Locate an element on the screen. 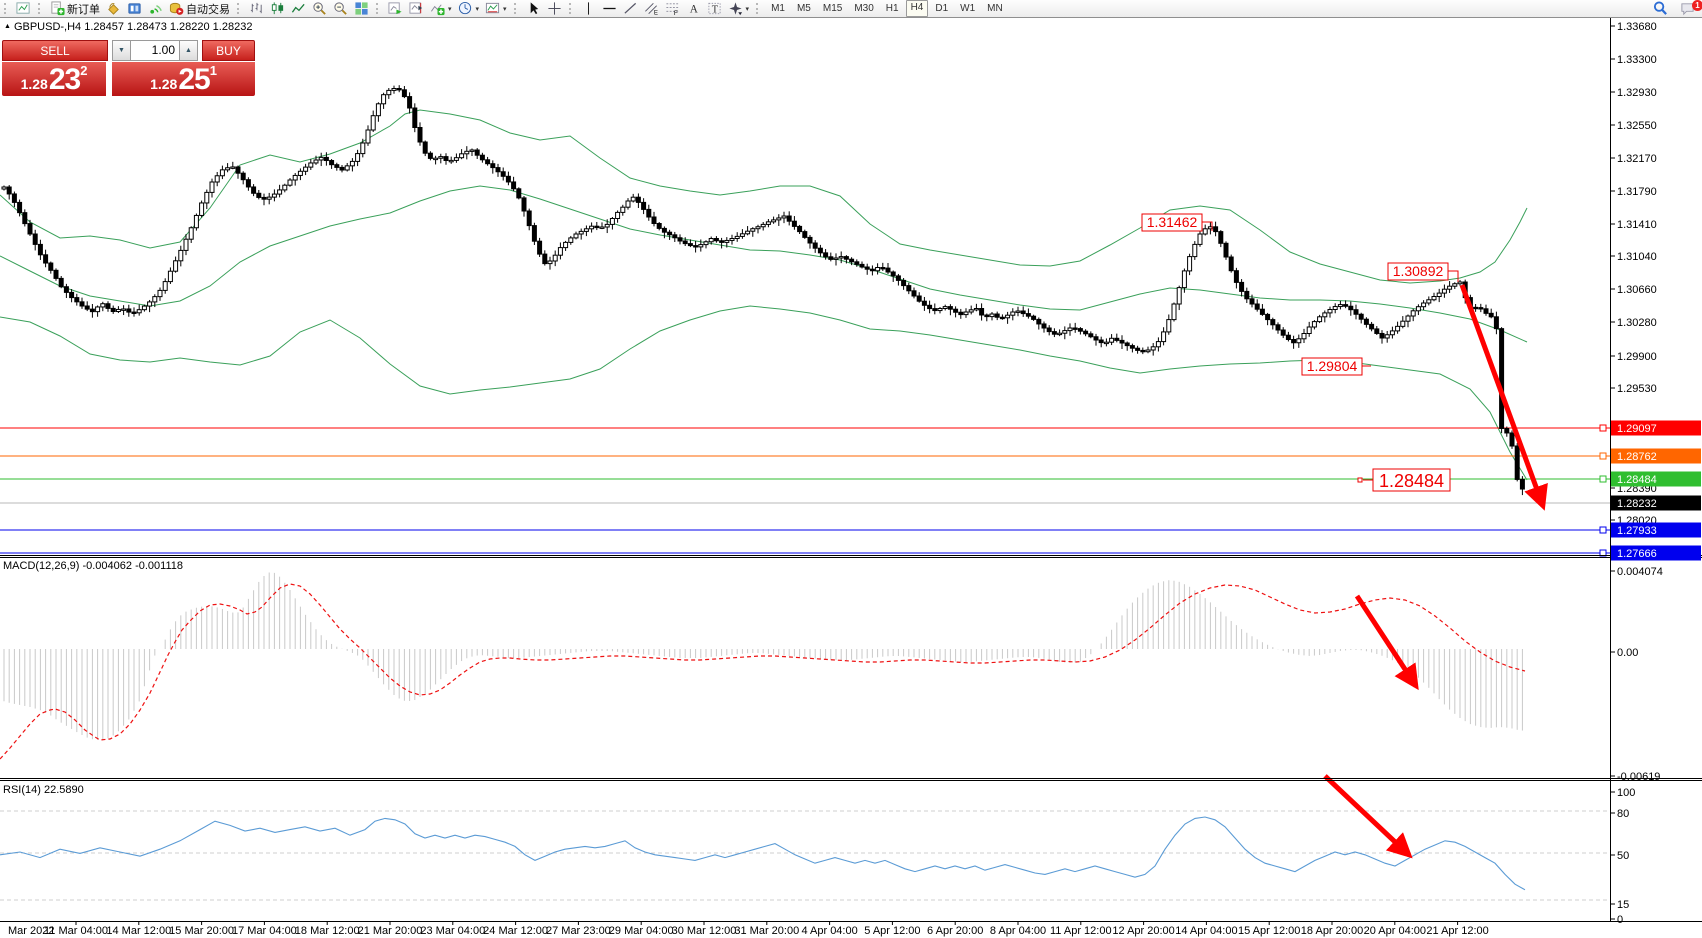 This screenshot has width=1702, height=938. svg-text: 1.30892 is located at coordinates (1418, 271).